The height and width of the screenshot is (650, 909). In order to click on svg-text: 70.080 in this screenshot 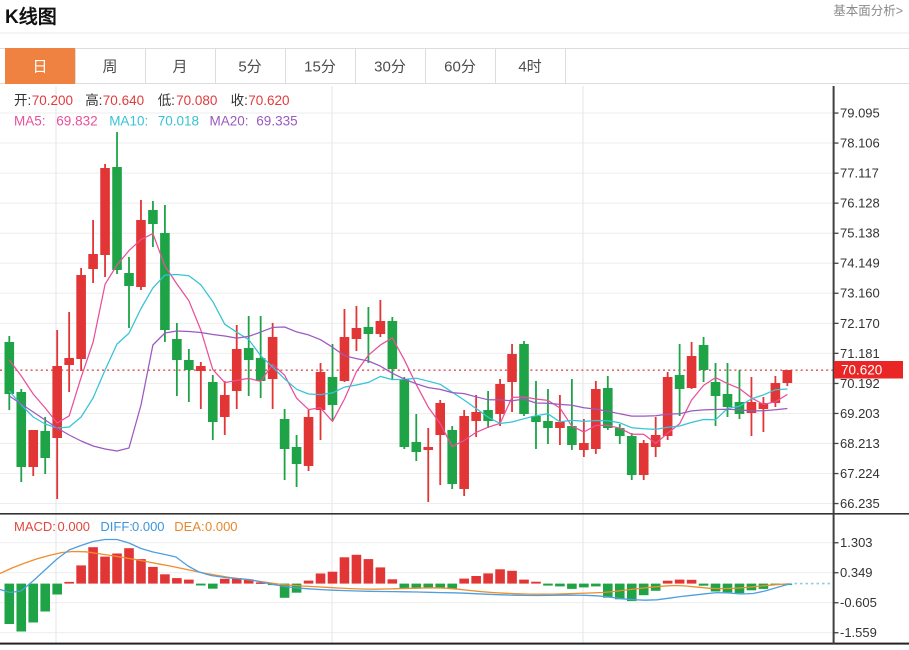, I will do `click(196, 100)`.